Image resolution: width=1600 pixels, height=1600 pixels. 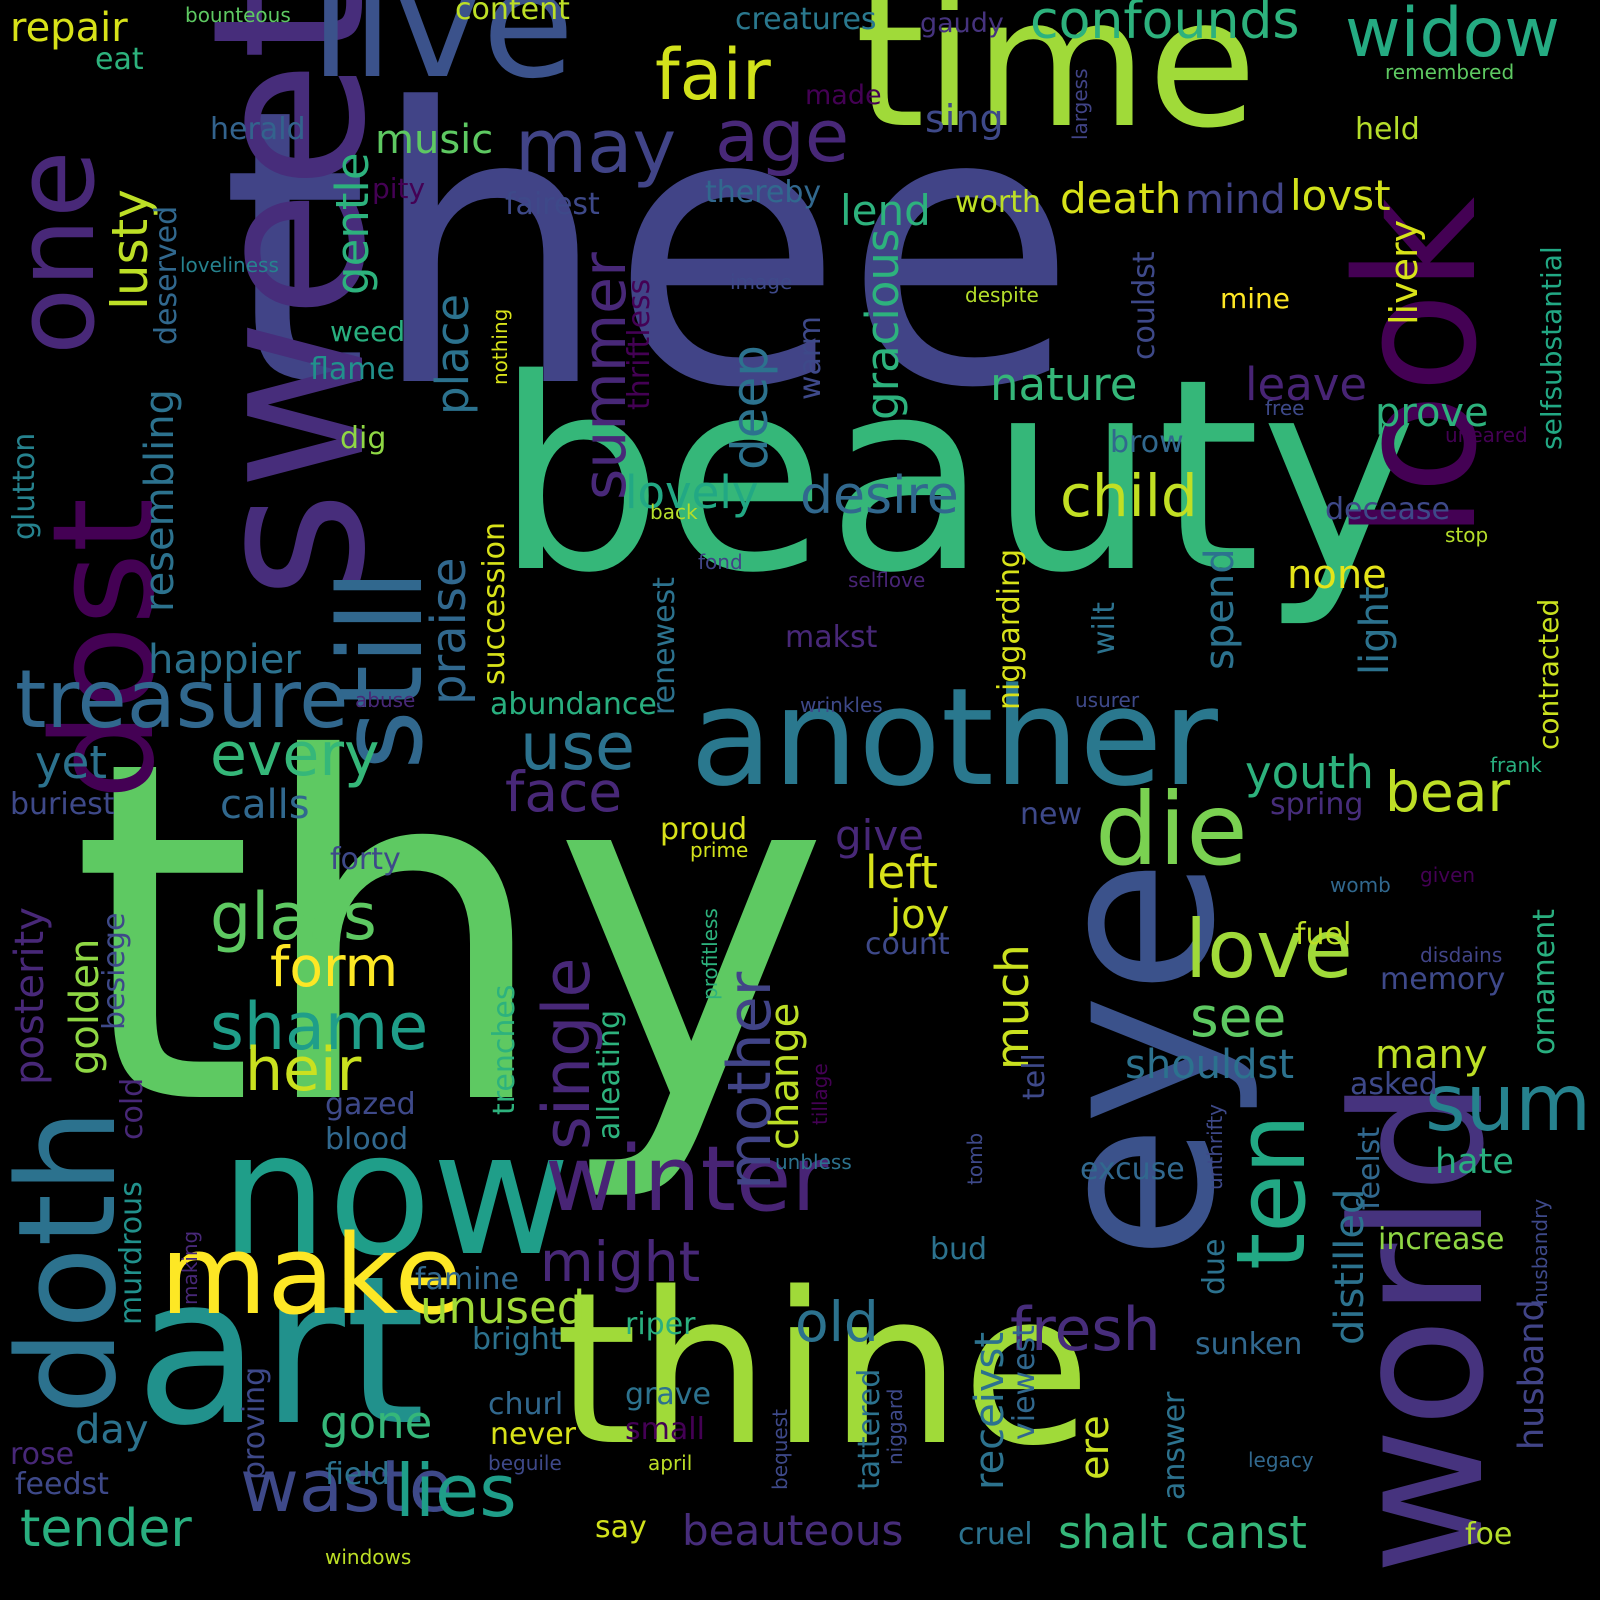 What do you see at coordinates (30, 996) in the screenshot?
I see `word-posterity: posterity` at bounding box center [30, 996].